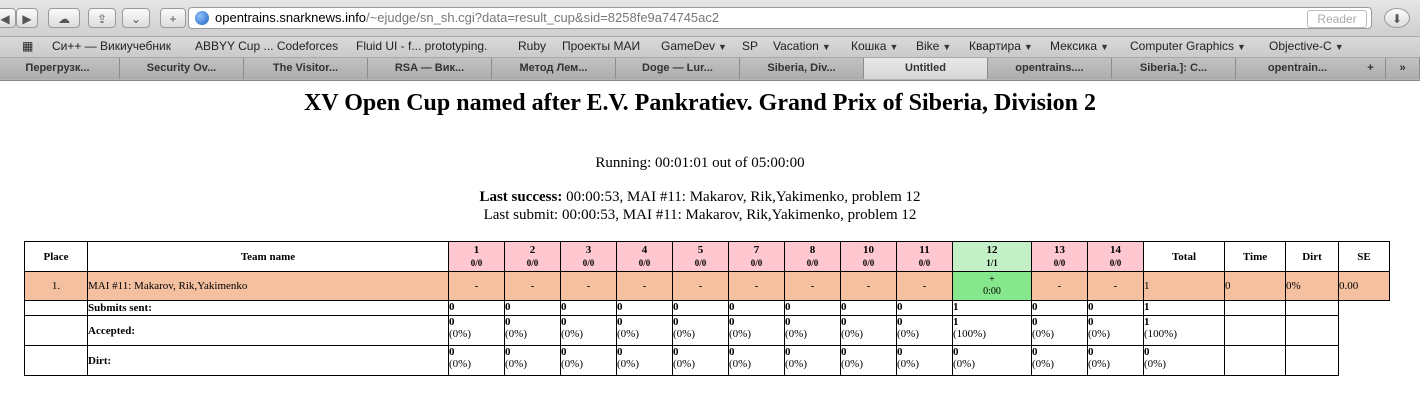  Describe the element at coordinates (532, 256) in the screenshot. I see `header-problem: 2 0/0` at that location.